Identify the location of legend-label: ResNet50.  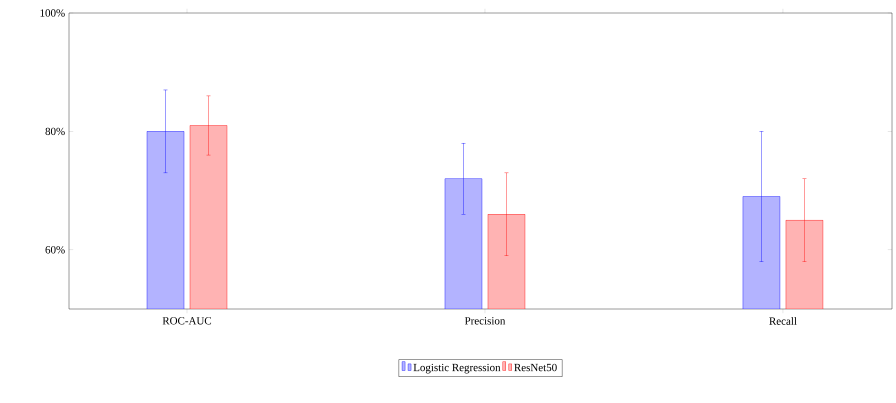
(535, 368).